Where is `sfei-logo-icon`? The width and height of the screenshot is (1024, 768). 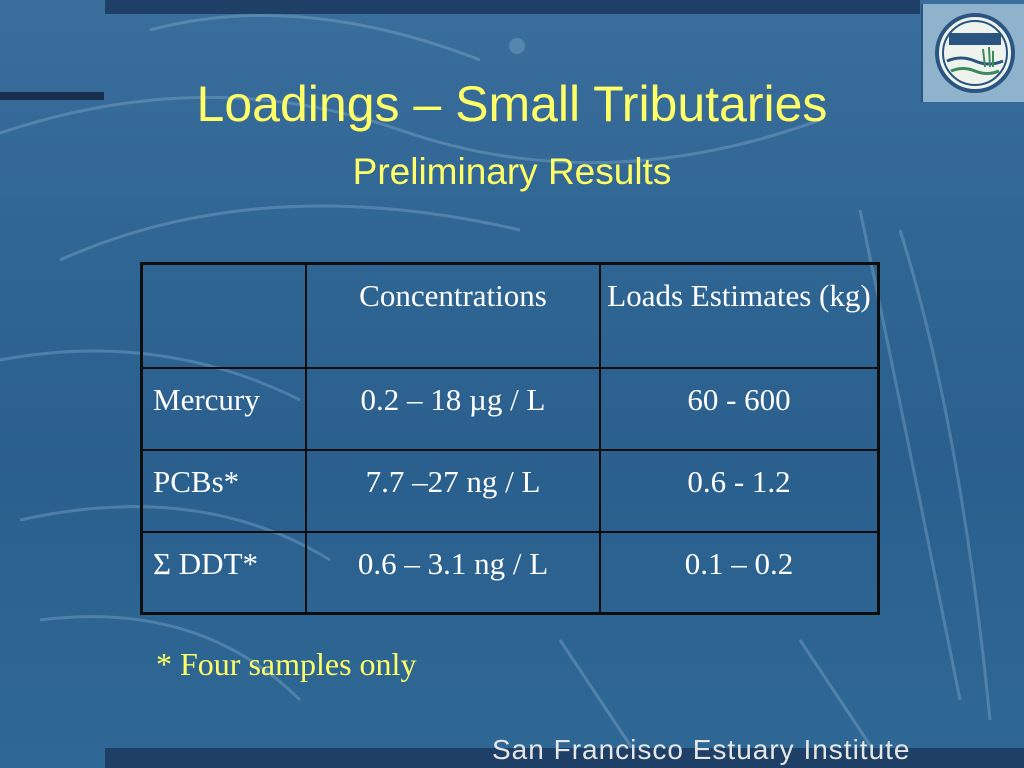
sfei-logo-icon is located at coordinates (974, 53).